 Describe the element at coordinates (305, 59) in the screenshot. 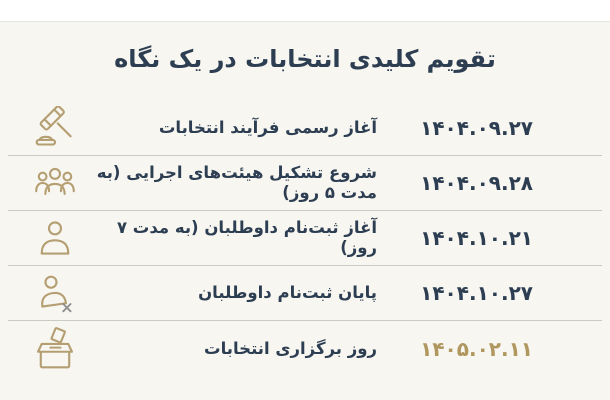

I see `page-title: تقویم کلیدی انتخابات در یک نگاه` at that location.